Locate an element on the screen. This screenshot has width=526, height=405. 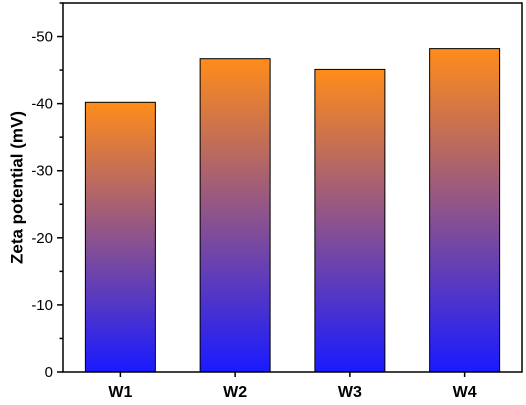
y-tick-label: -10 is located at coordinates (42, 305).